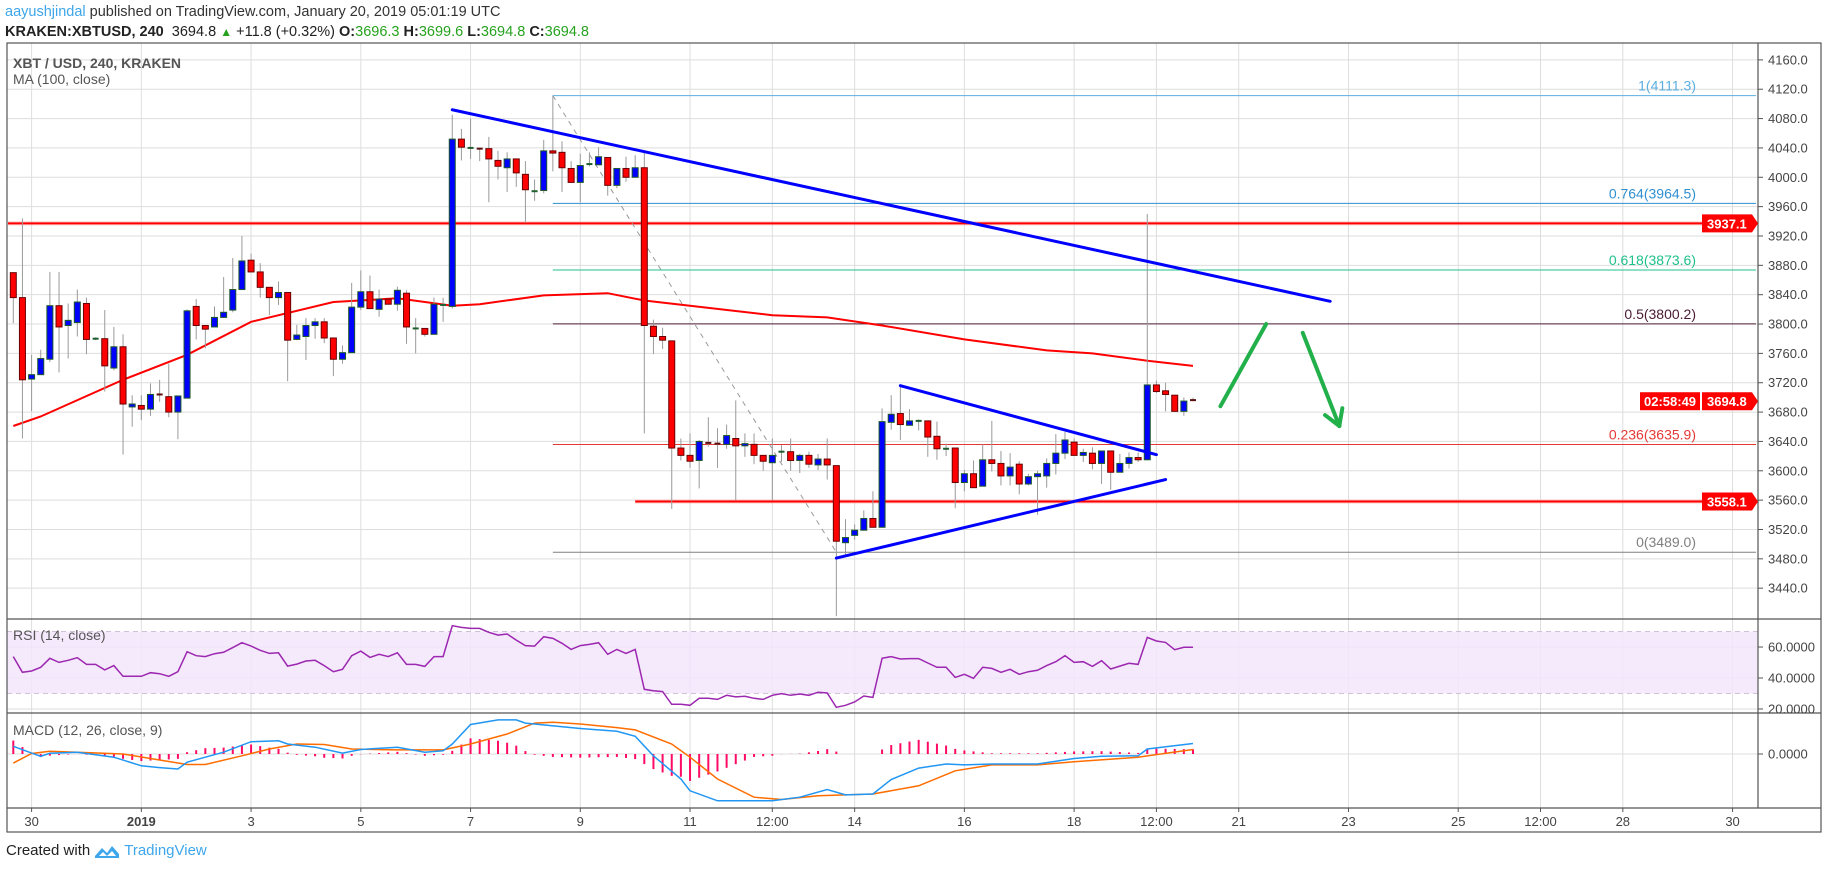  What do you see at coordinates (603, 760) in the screenshot?
I see `macd-pane` at bounding box center [603, 760].